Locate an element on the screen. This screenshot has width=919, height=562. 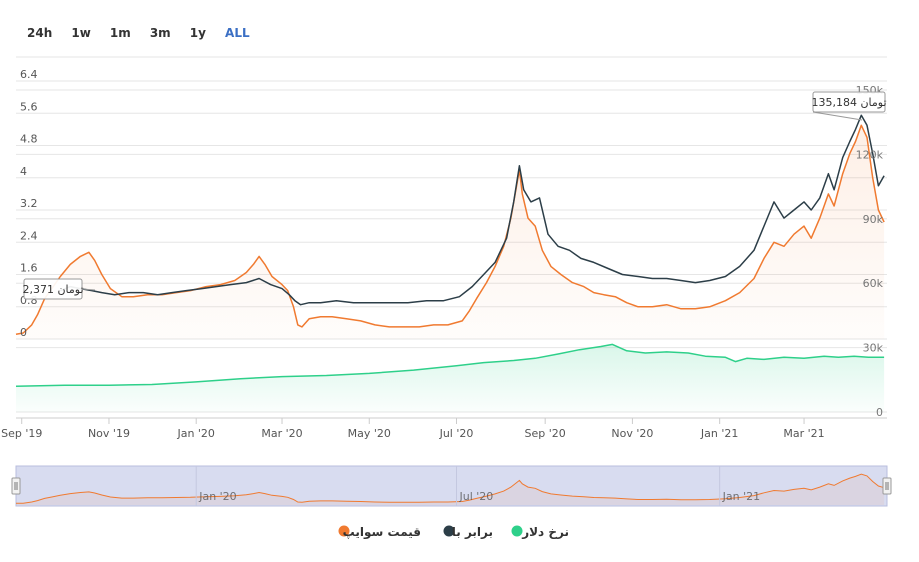
y-tick-left: 0 is located at coordinates (23, 332).